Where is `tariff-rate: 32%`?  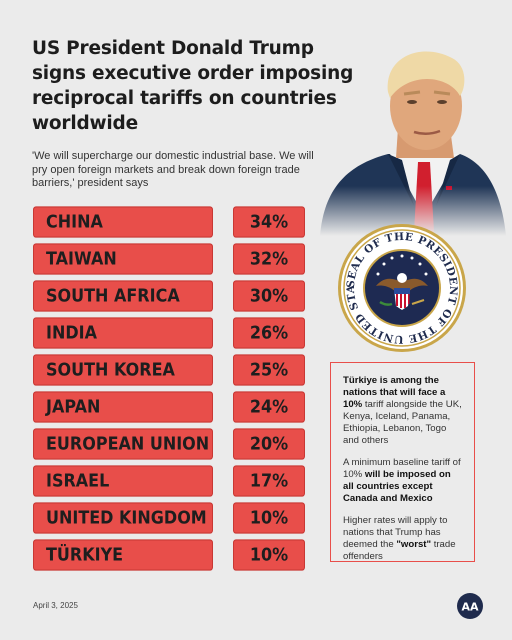 tariff-rate: 32% is located at coordinates (269, 259).